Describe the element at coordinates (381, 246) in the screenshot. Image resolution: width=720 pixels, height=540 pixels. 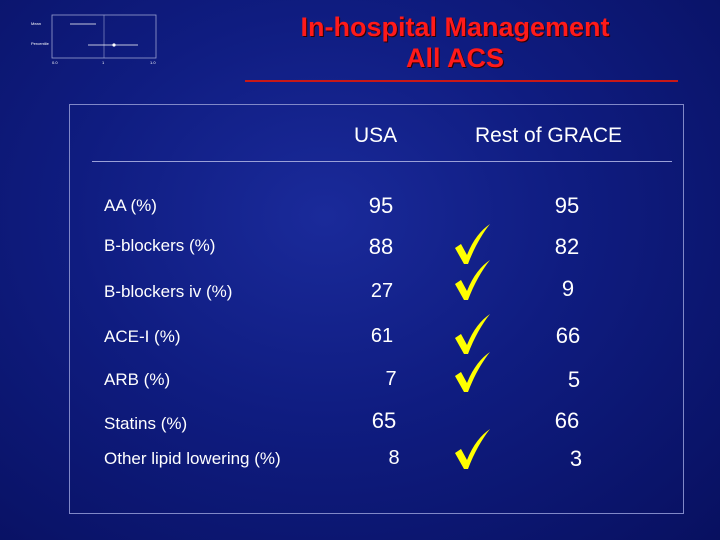
I see `usa-value: 88` at that location.